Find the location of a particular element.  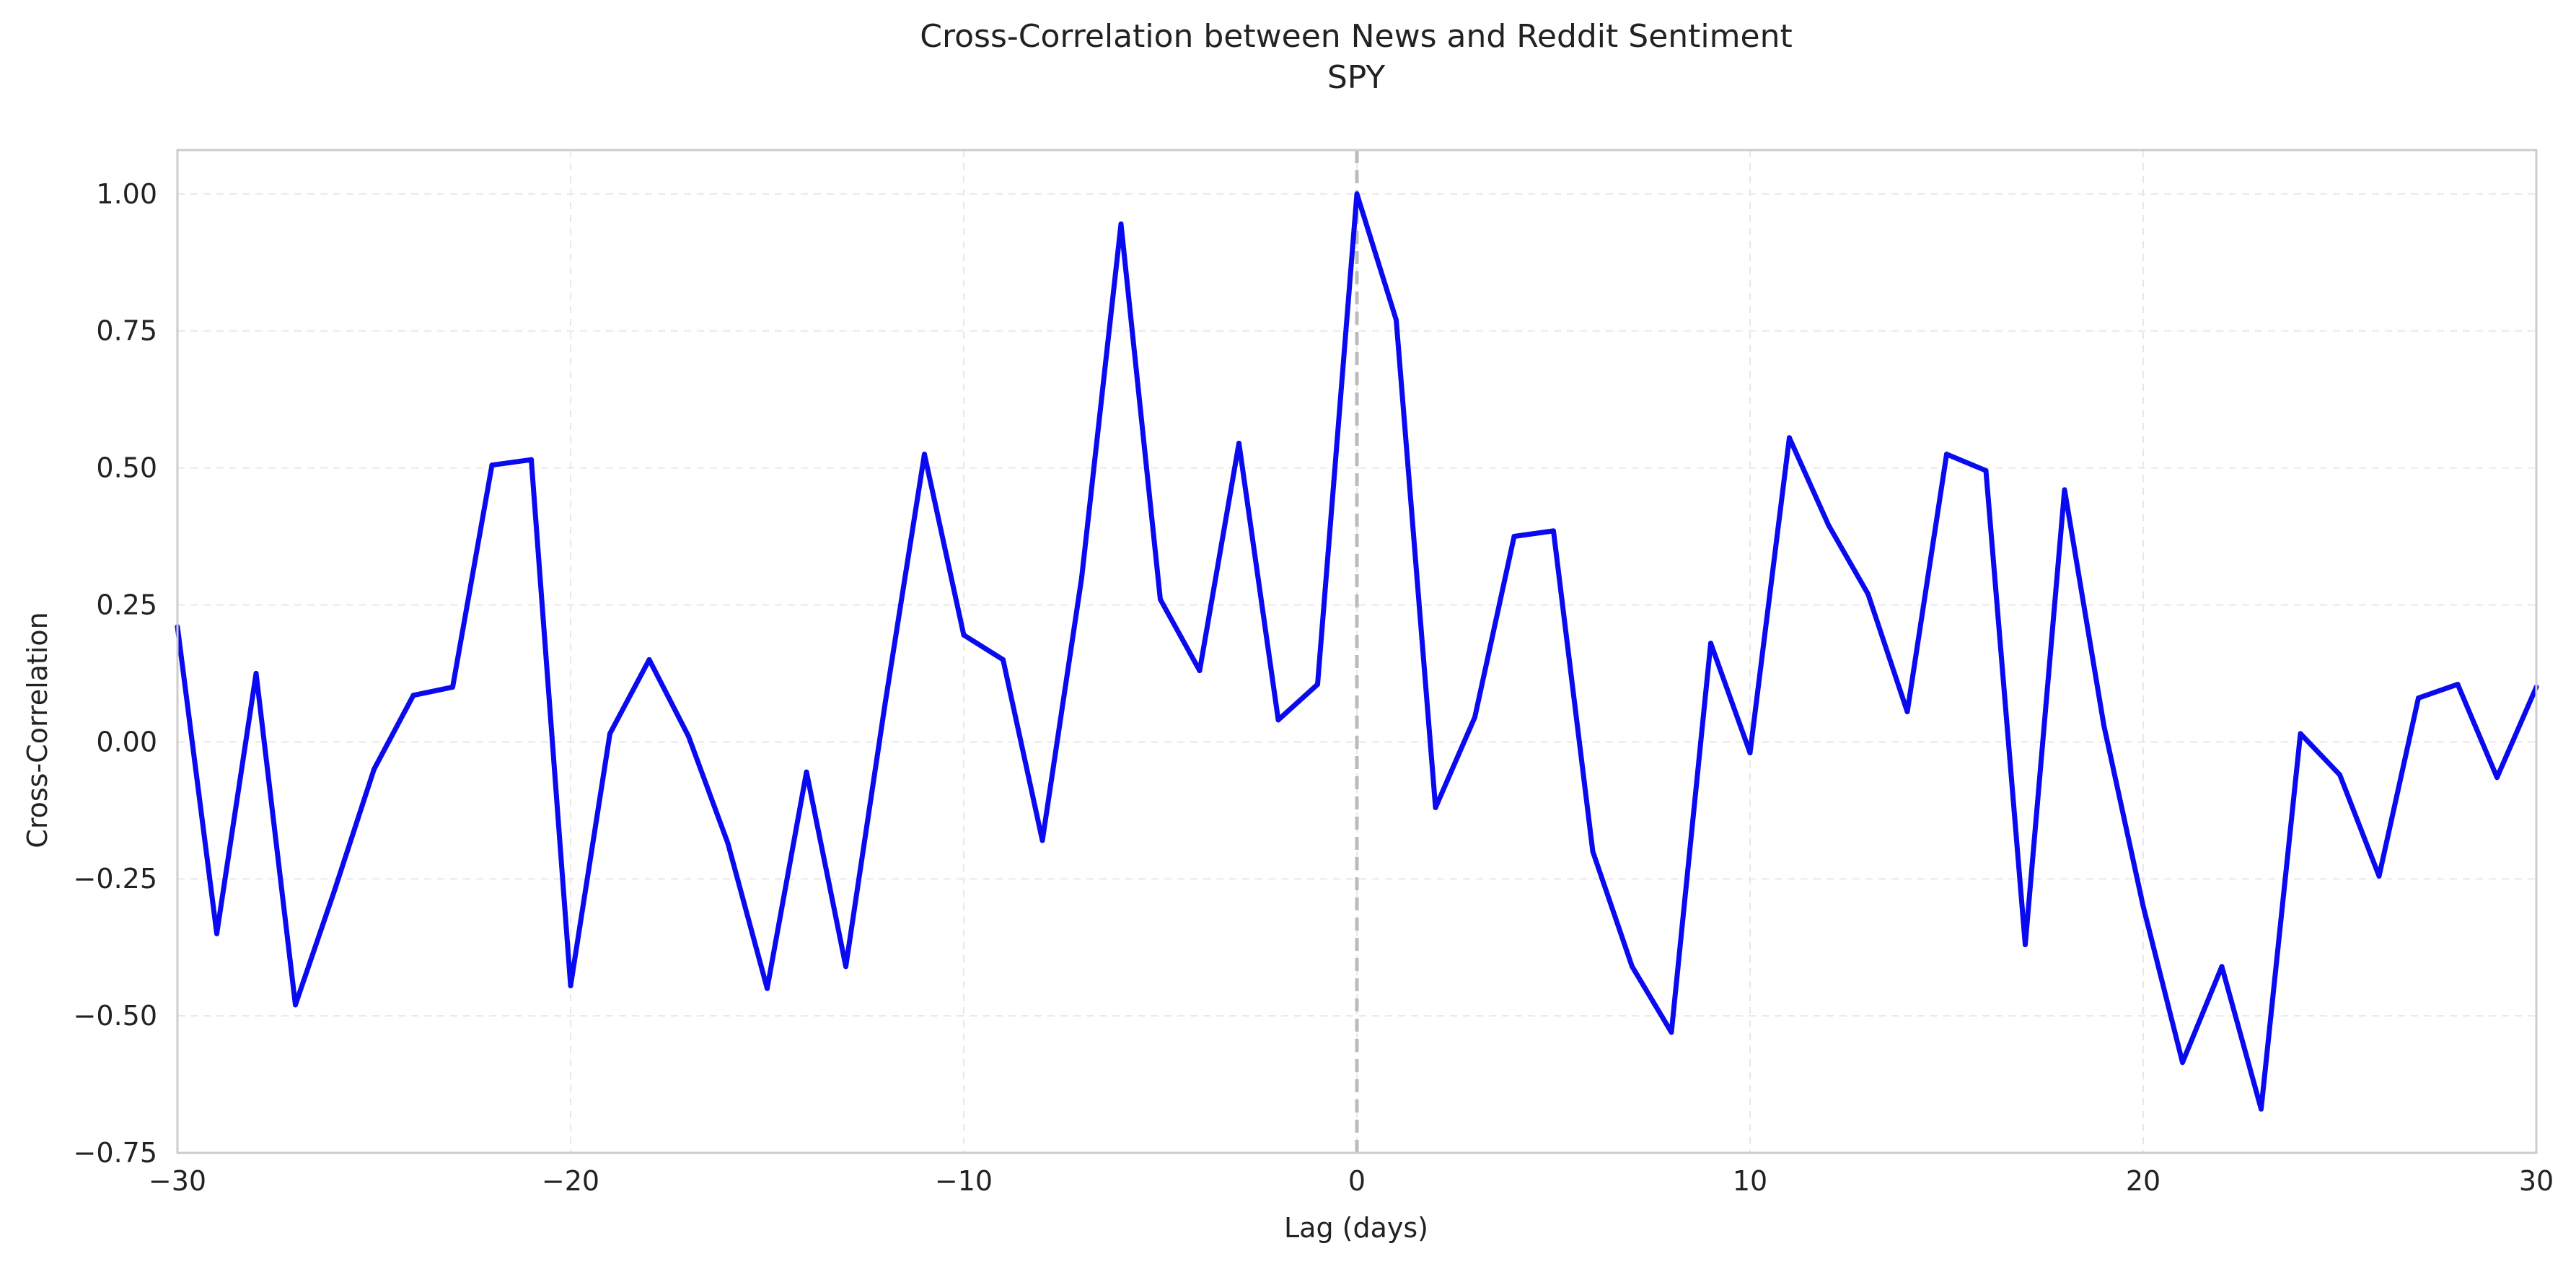

y-tick-label: −0.50 is located at coordinates (115, 1016).